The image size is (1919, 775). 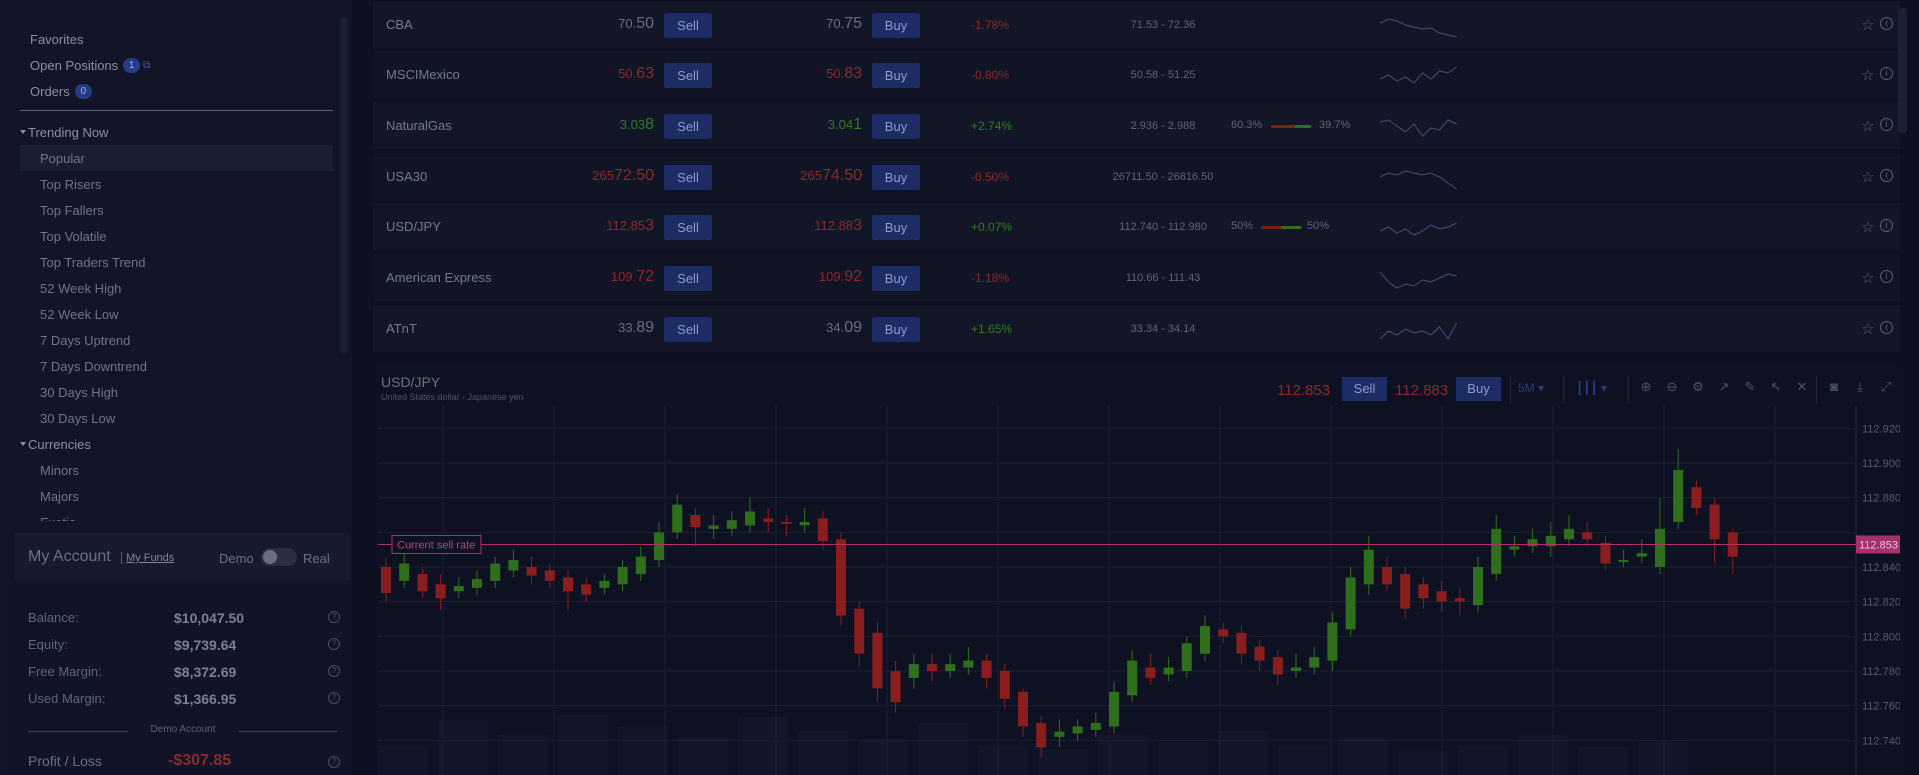 I want to click on nav-item: 7 Days Downtrend, so click(x=176, y=366).